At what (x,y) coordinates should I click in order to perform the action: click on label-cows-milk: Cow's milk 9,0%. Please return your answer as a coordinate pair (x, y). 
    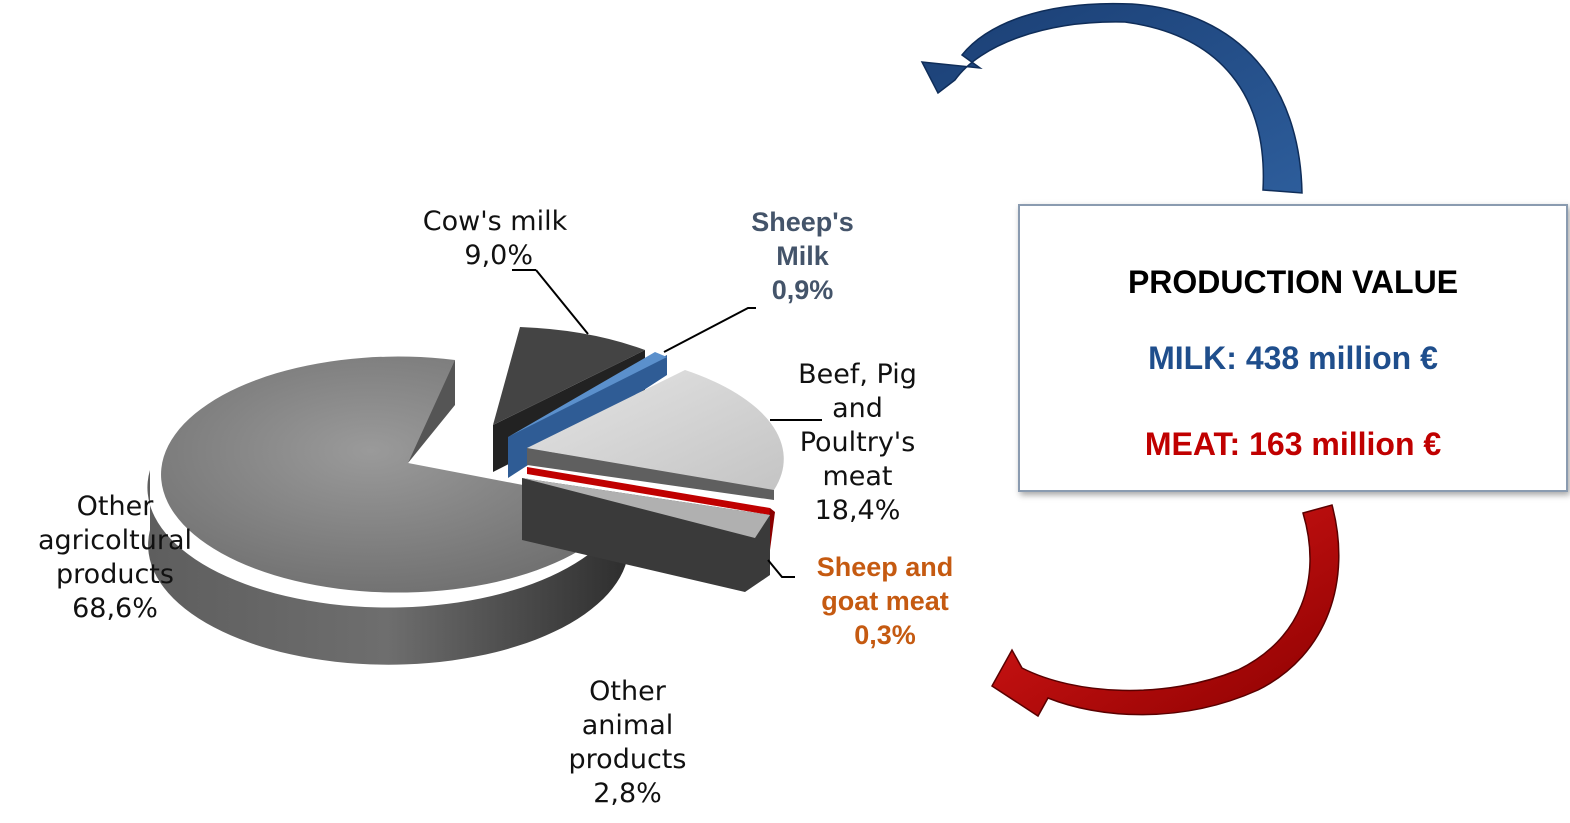
    Looking at the image, I should click on (495, 239).